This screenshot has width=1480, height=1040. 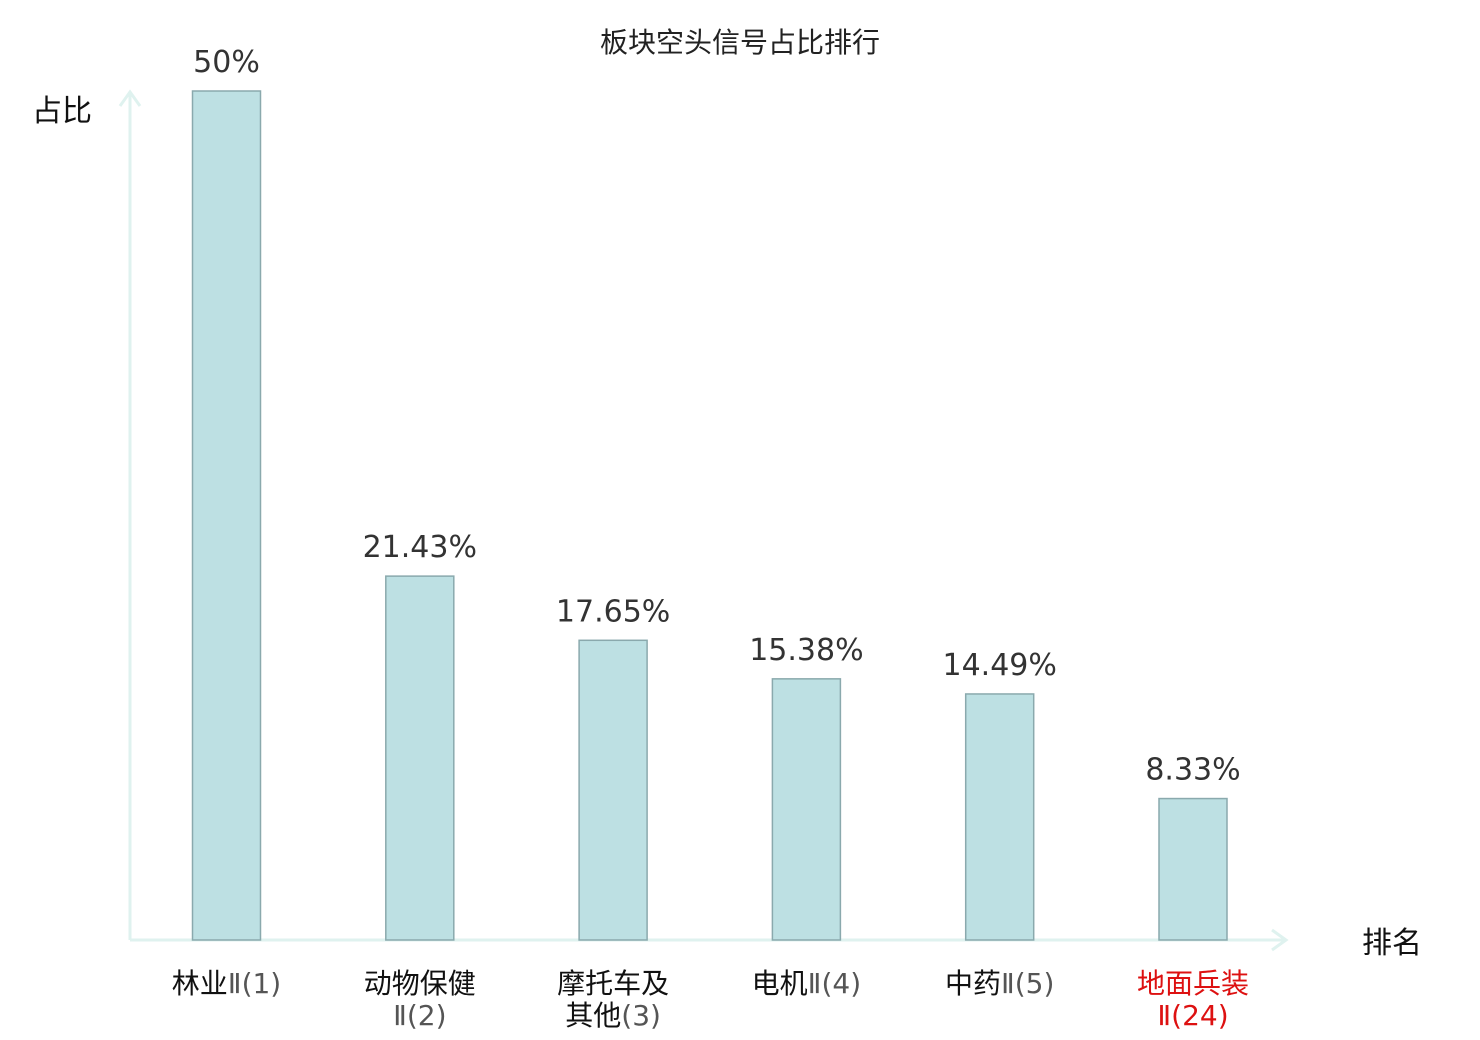 What do you see at coordinates (420, 547) in the screenshot?
I see `value-label-2: 21.43%` at bounding box center [420, 547].